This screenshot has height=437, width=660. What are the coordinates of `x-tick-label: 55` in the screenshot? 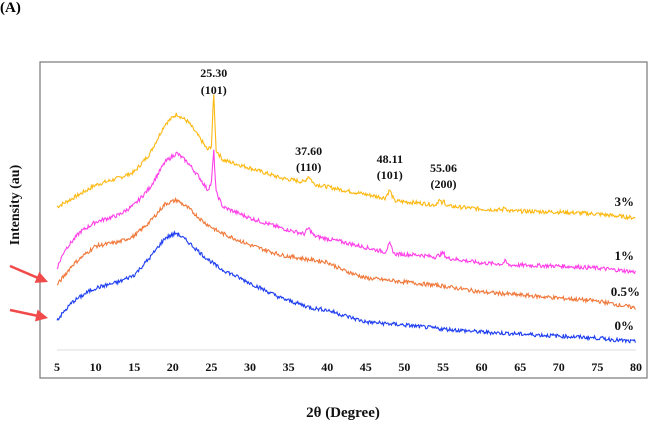 It's located at (443, 367).